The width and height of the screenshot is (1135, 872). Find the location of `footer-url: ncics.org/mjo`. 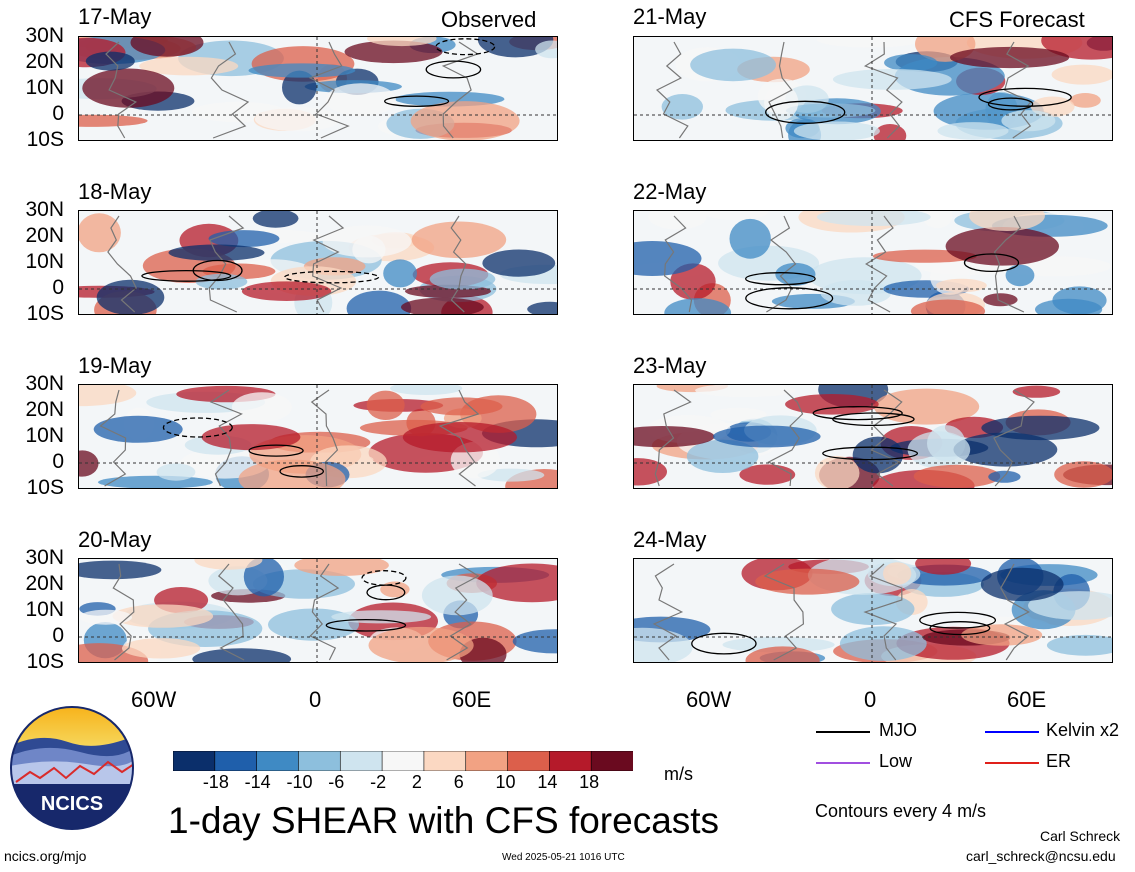

footer-url: ncics.org/mjo is located at coordinates (45, 856).